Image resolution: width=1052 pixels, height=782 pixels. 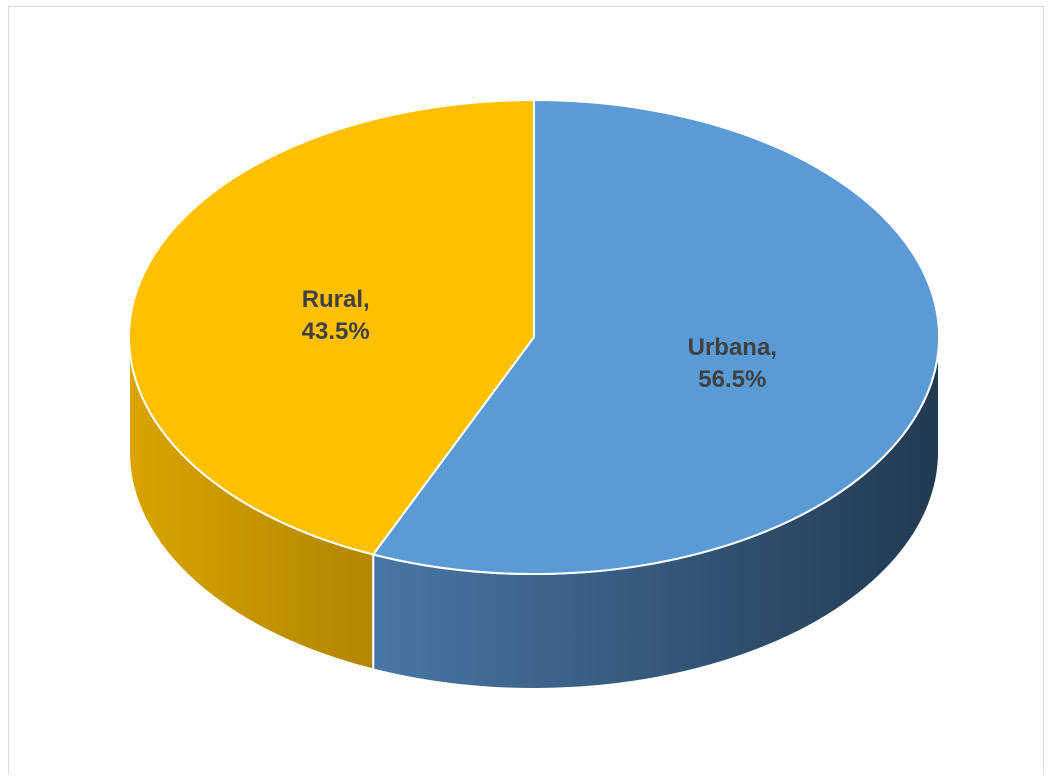 What do you see at coordinates (336, 299) in the screenshot?
I see `slice-label-name: Rural,` at bounding box center [336, 299].